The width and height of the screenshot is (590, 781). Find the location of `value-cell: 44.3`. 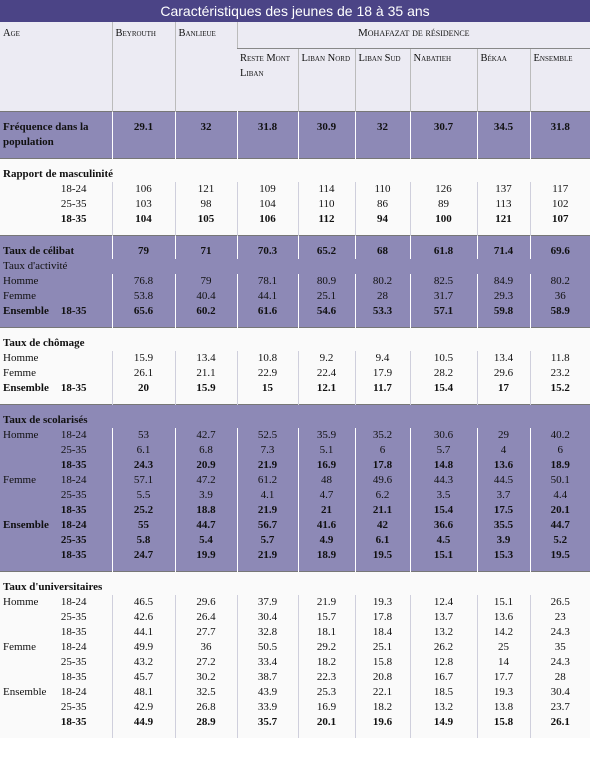

value-cell: 44.3 is located at coordinates (443, 480).